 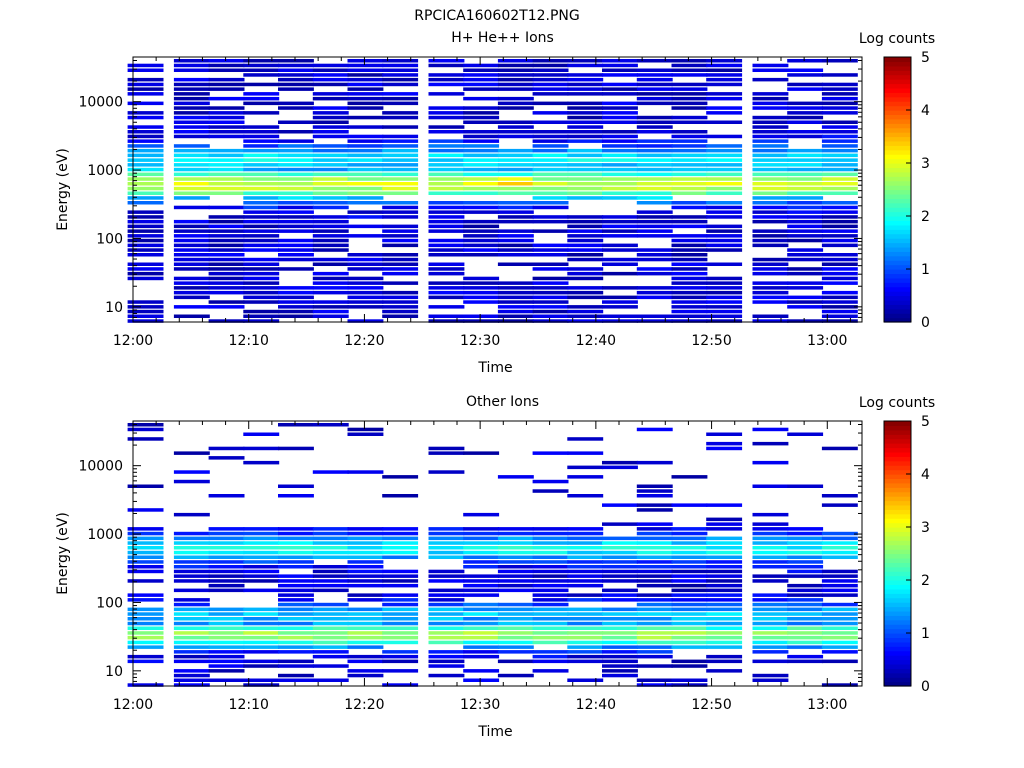 I want to click on y-tick-label: 10, so click(x=114, y=672).